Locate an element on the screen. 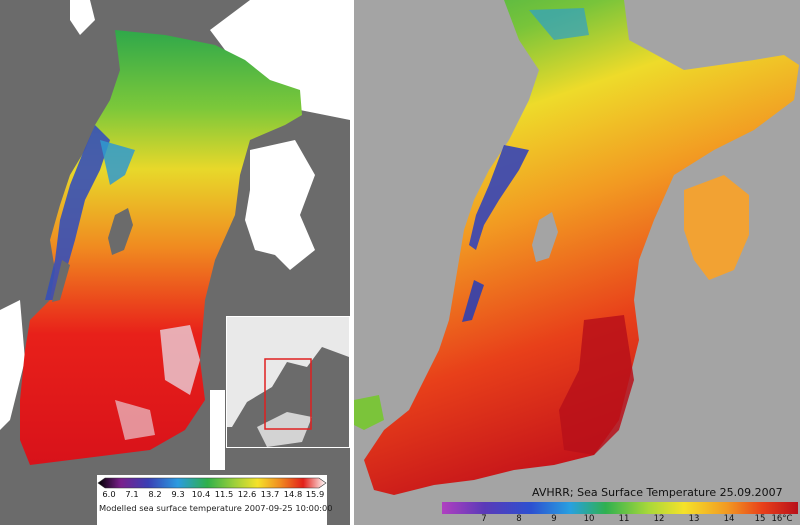  gotland-island is located at coordinates (120, 231).